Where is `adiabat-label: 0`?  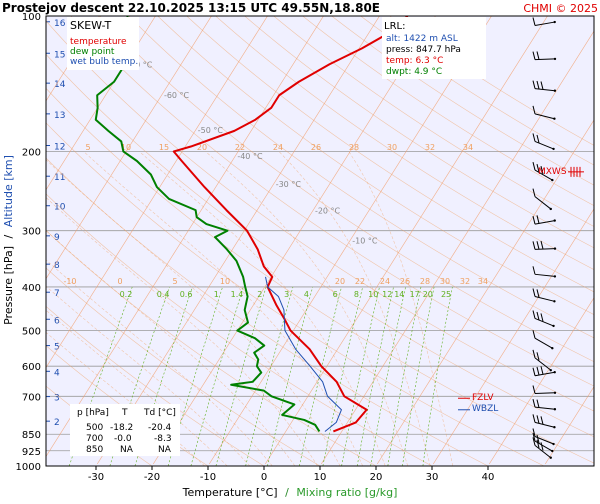 adiabat-label: 0 is located at coordinates (119, 281).